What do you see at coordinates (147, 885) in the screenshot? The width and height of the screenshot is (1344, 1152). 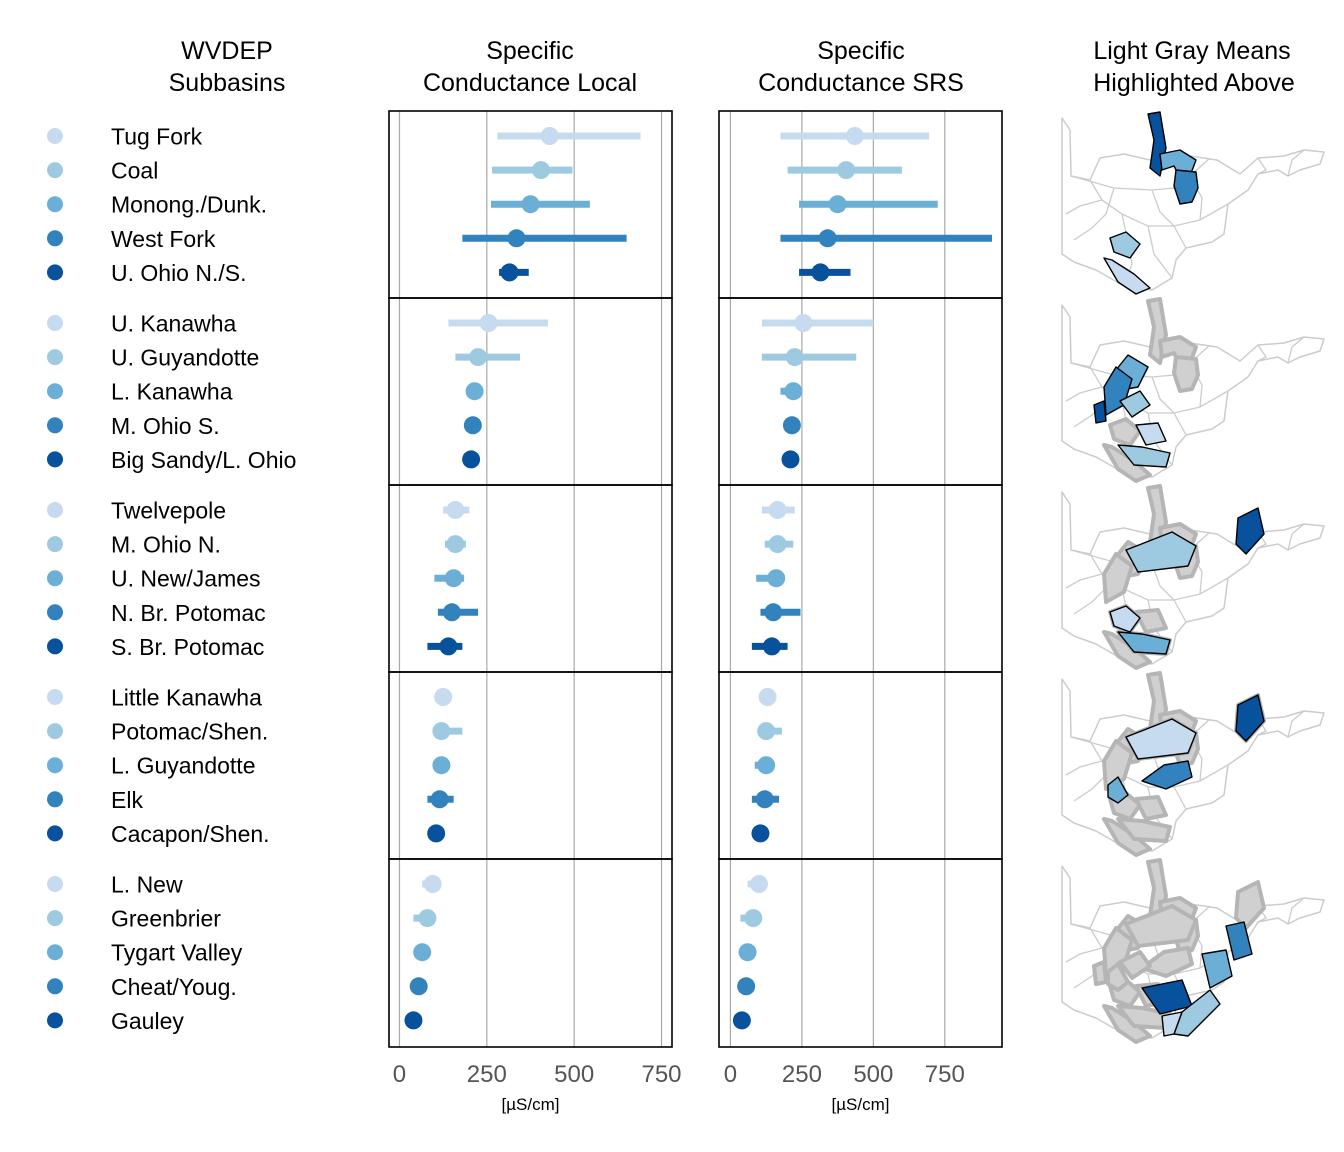 I see `subbasin-label: L. New` at bounding box center [147, 885].